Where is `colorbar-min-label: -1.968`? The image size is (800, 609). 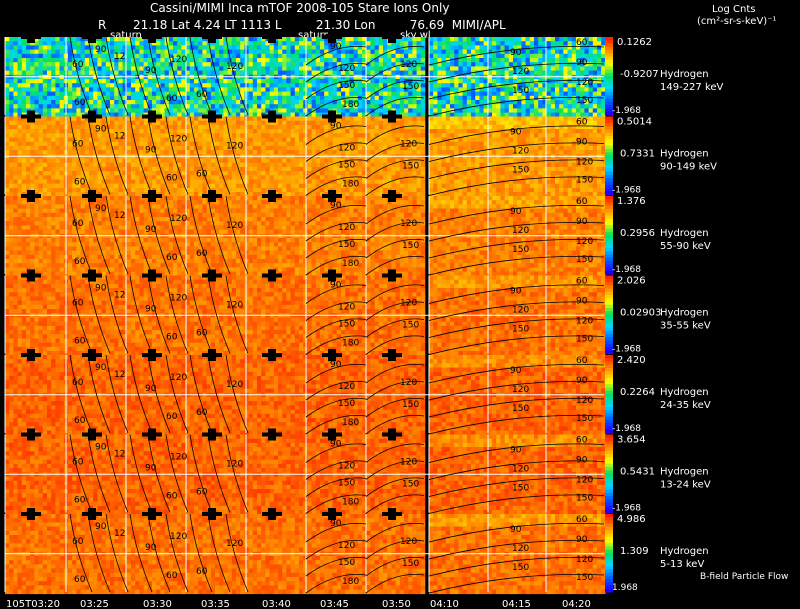
colorbar-min-label: -1.968 is located at coordinates (626, 111).